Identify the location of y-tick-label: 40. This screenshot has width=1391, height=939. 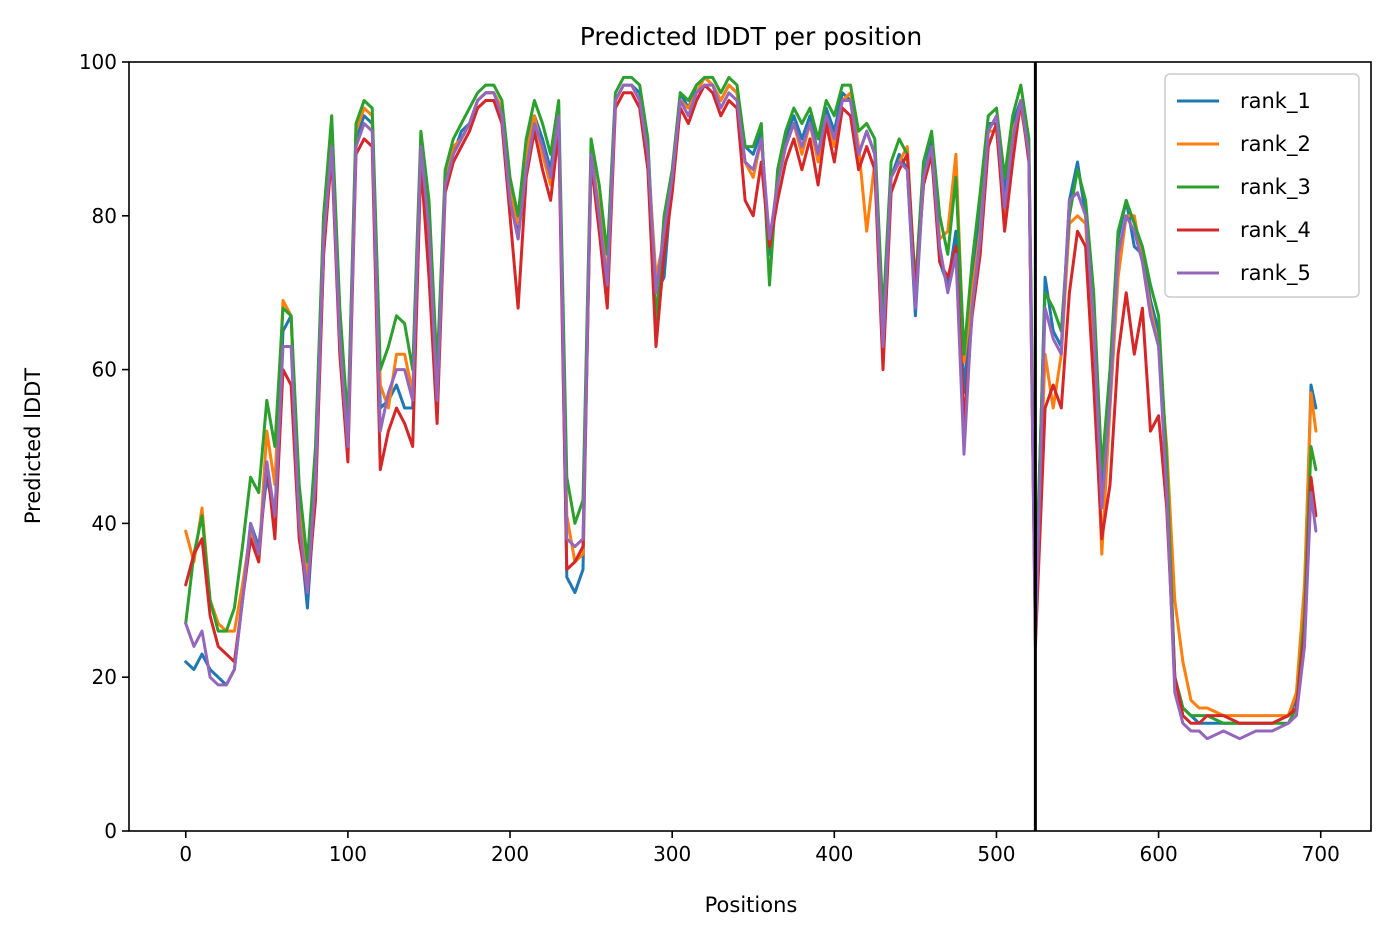
(104, 523).